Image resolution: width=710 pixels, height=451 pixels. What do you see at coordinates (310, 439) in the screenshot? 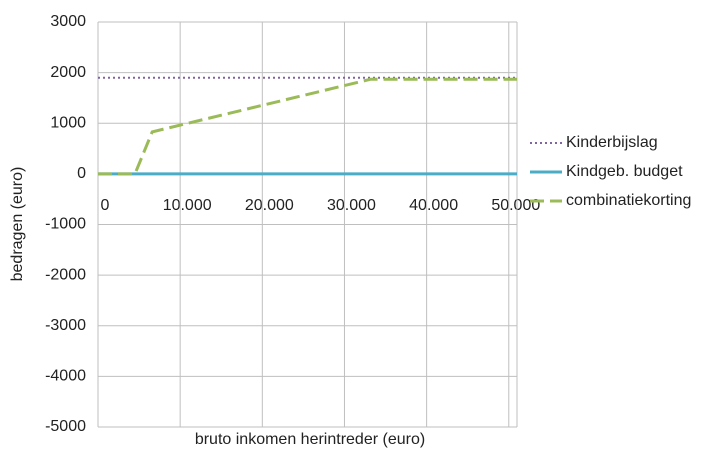
I see `x-axis-label: bruto inkomen herintreder (euro)` at bounding box center [310, 439].